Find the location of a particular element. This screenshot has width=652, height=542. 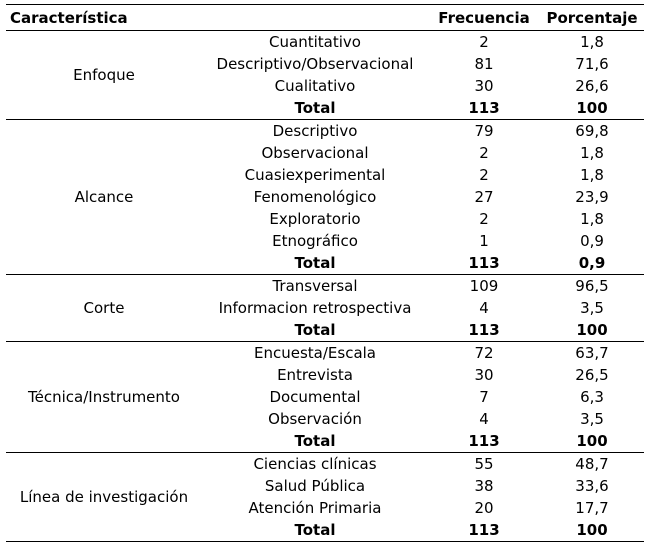

row-label: Salud Pública is located at coordinates (315, 486).